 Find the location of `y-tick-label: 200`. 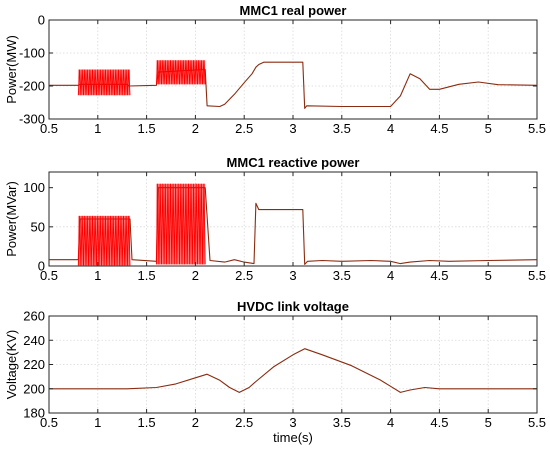

y-tick-label: 200 is located at coordinates (34, 388).